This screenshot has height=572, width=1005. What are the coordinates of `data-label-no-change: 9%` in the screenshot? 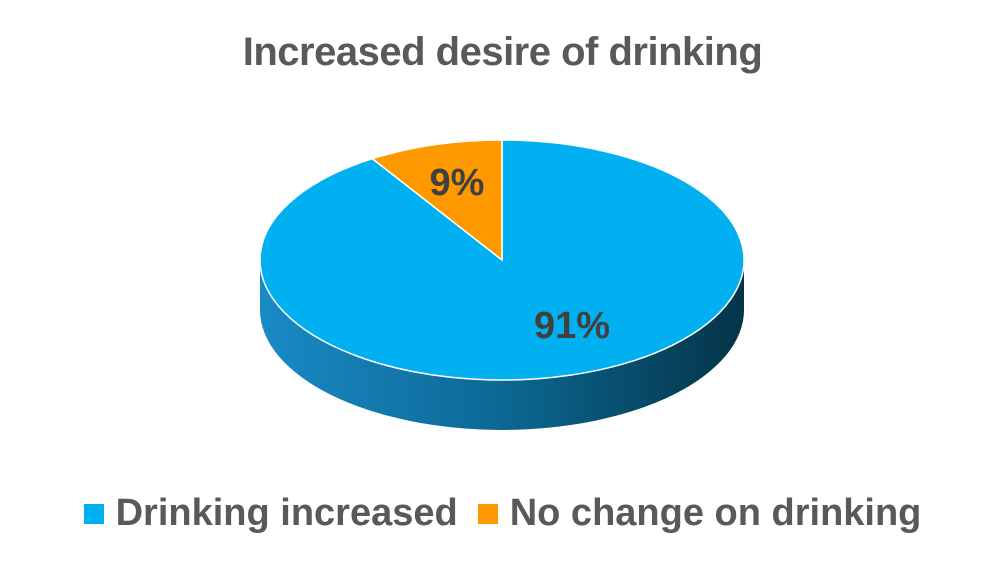 It's located at (457, 183).